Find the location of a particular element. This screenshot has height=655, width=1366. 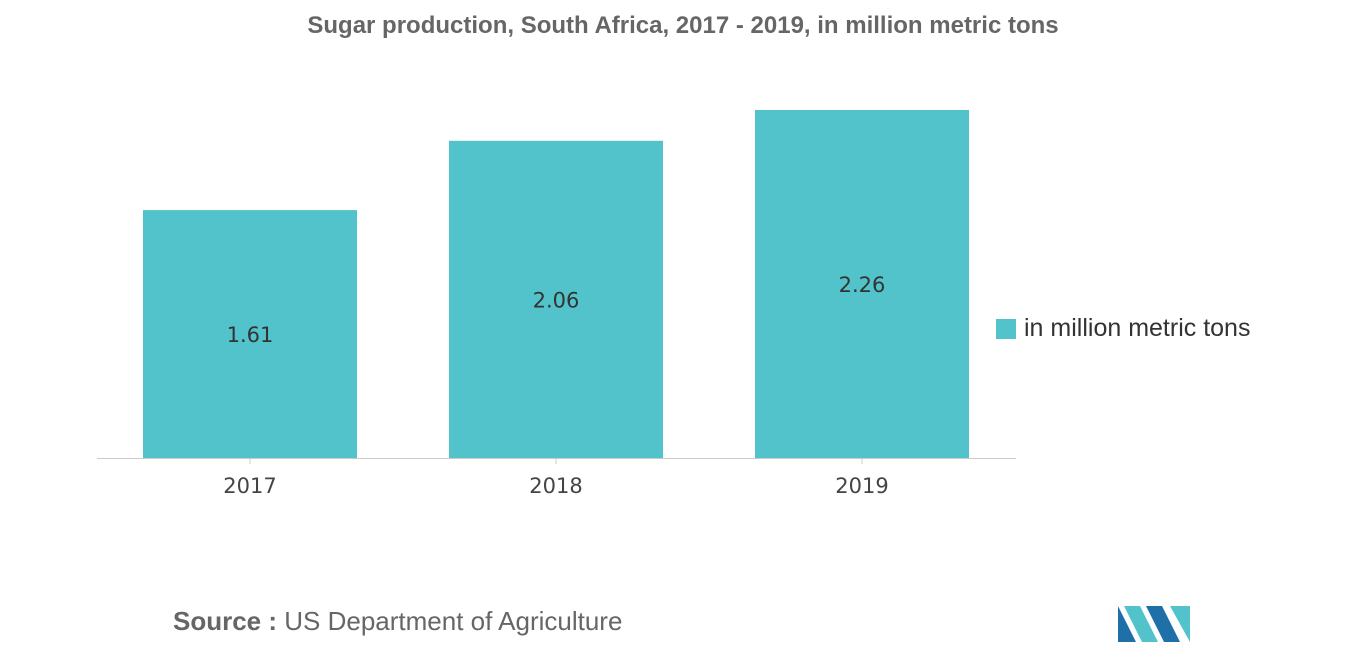

legend: in million metric tons is located at coordinates (1123, 328).